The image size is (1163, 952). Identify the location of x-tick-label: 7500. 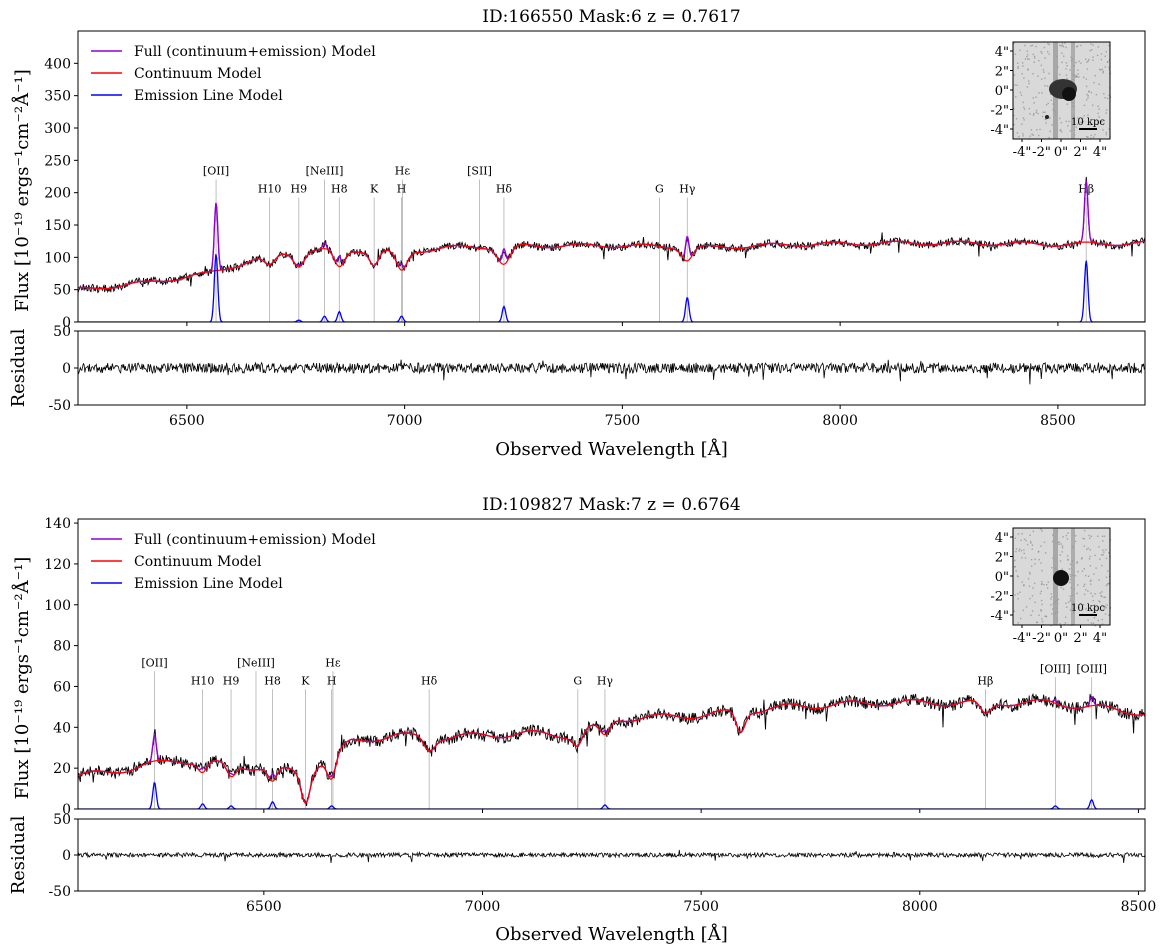
(623, 421).